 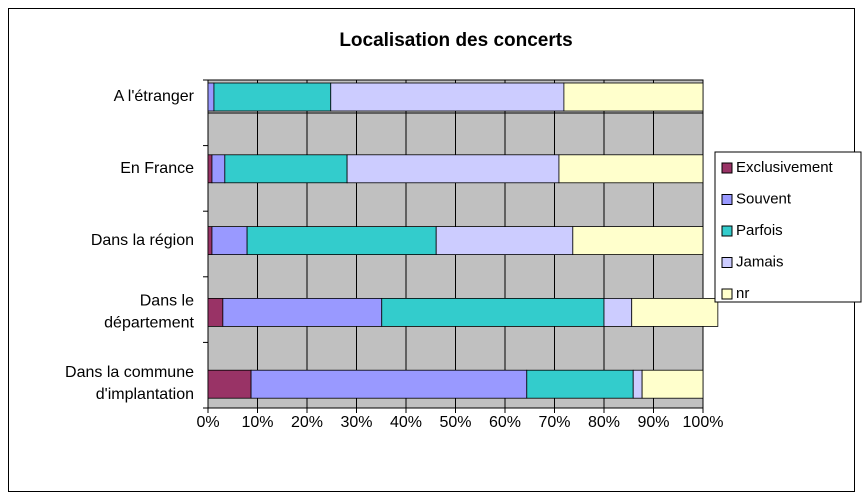 I want to click on legend-label: Exclusivement, so click(x=785, y=167).